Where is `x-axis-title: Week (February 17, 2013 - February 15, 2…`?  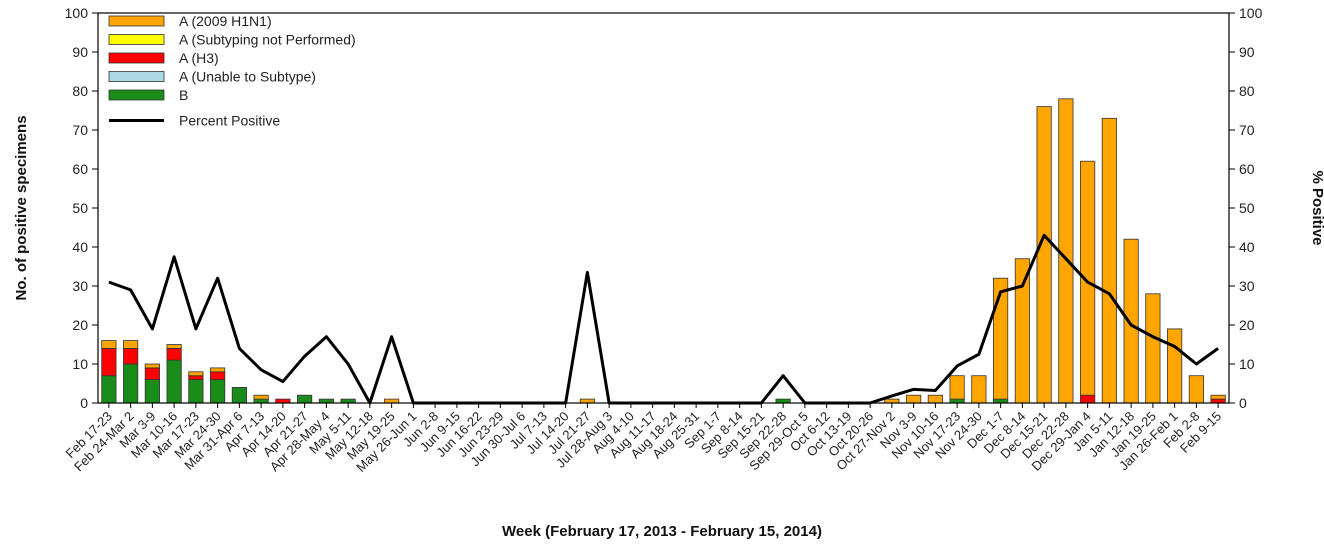 x-axis-title: Week (February 17, 2013 - February 15, 2… is located at coordinates (662, 531).